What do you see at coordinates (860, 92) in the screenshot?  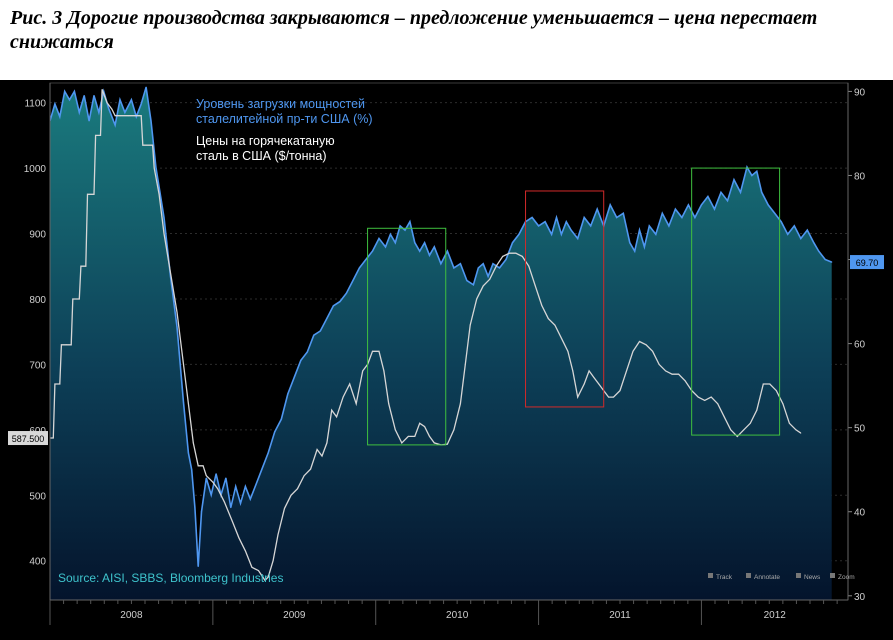 I see `y-right-tick-label: 90` at bounding box center [860, 92].